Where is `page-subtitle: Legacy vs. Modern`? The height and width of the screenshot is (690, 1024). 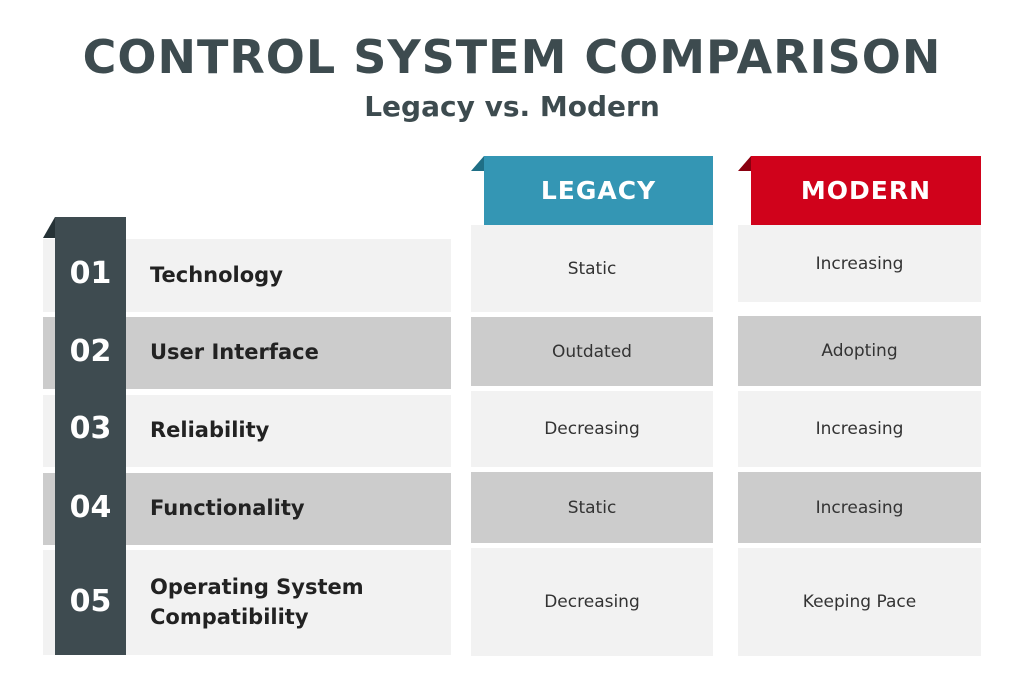 page-subtitle: Legacy vs. Modern is located at coordinates (512, 106).